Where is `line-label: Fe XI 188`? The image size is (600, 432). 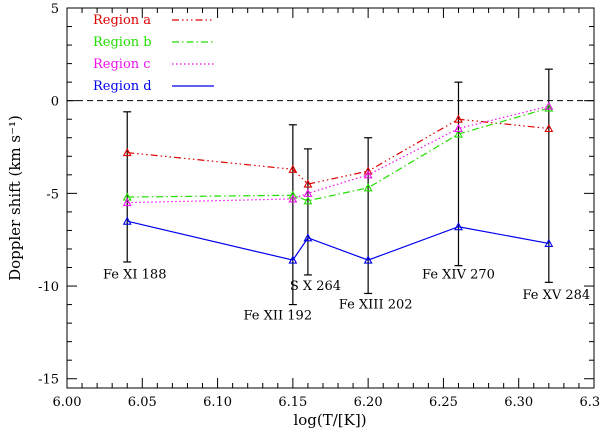 line-label: Fe XI 188 is located at coordinates (134, 275).